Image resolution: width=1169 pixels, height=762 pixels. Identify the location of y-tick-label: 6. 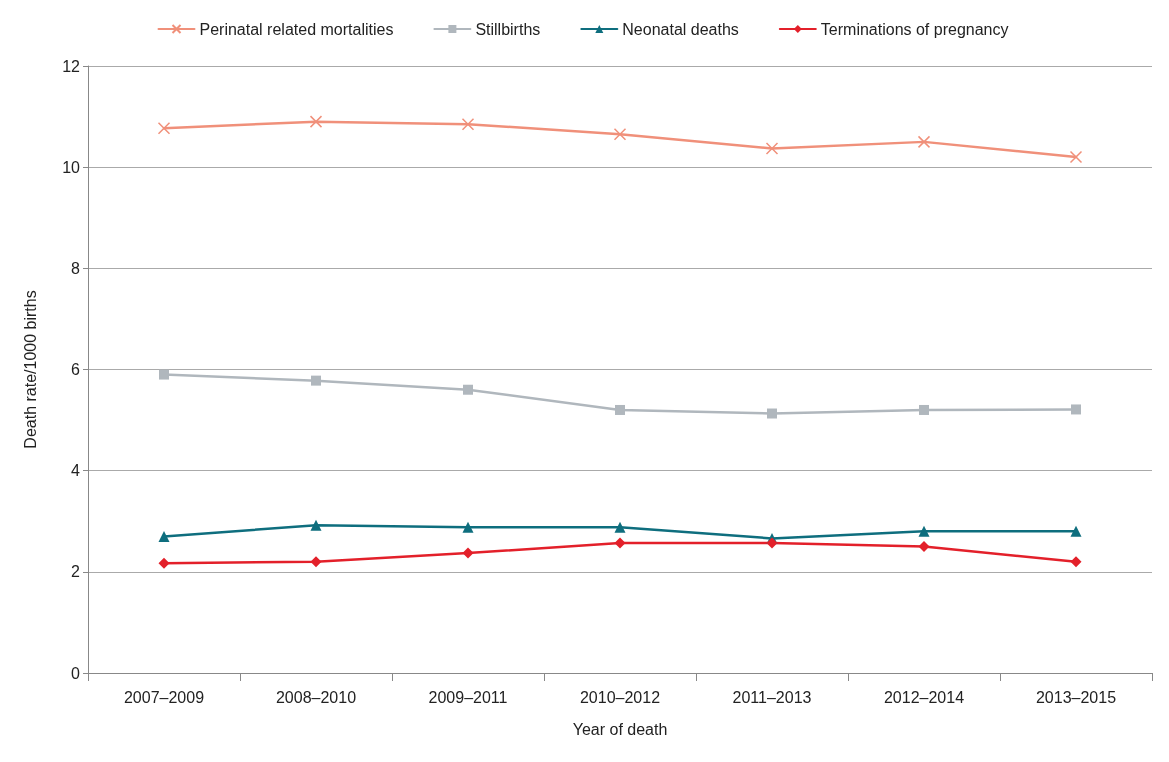
(76, 369).